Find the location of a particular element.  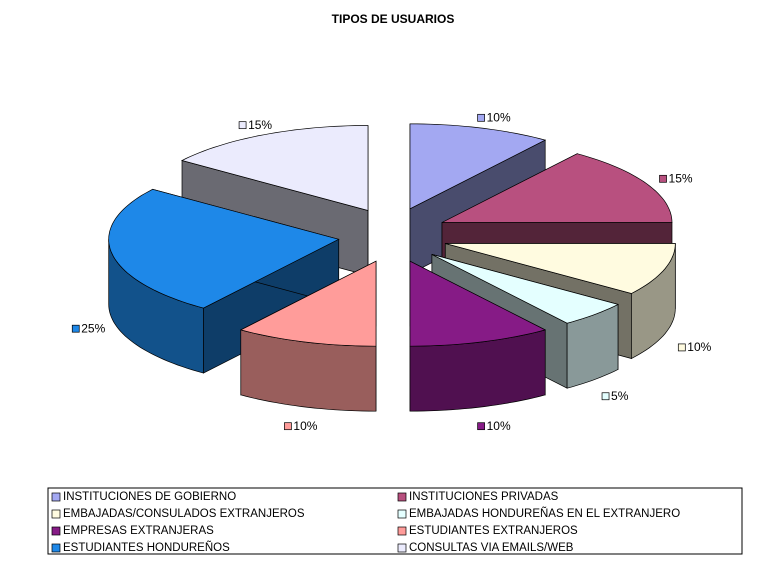

data-label: 5% is located at coordinates (620, 396).